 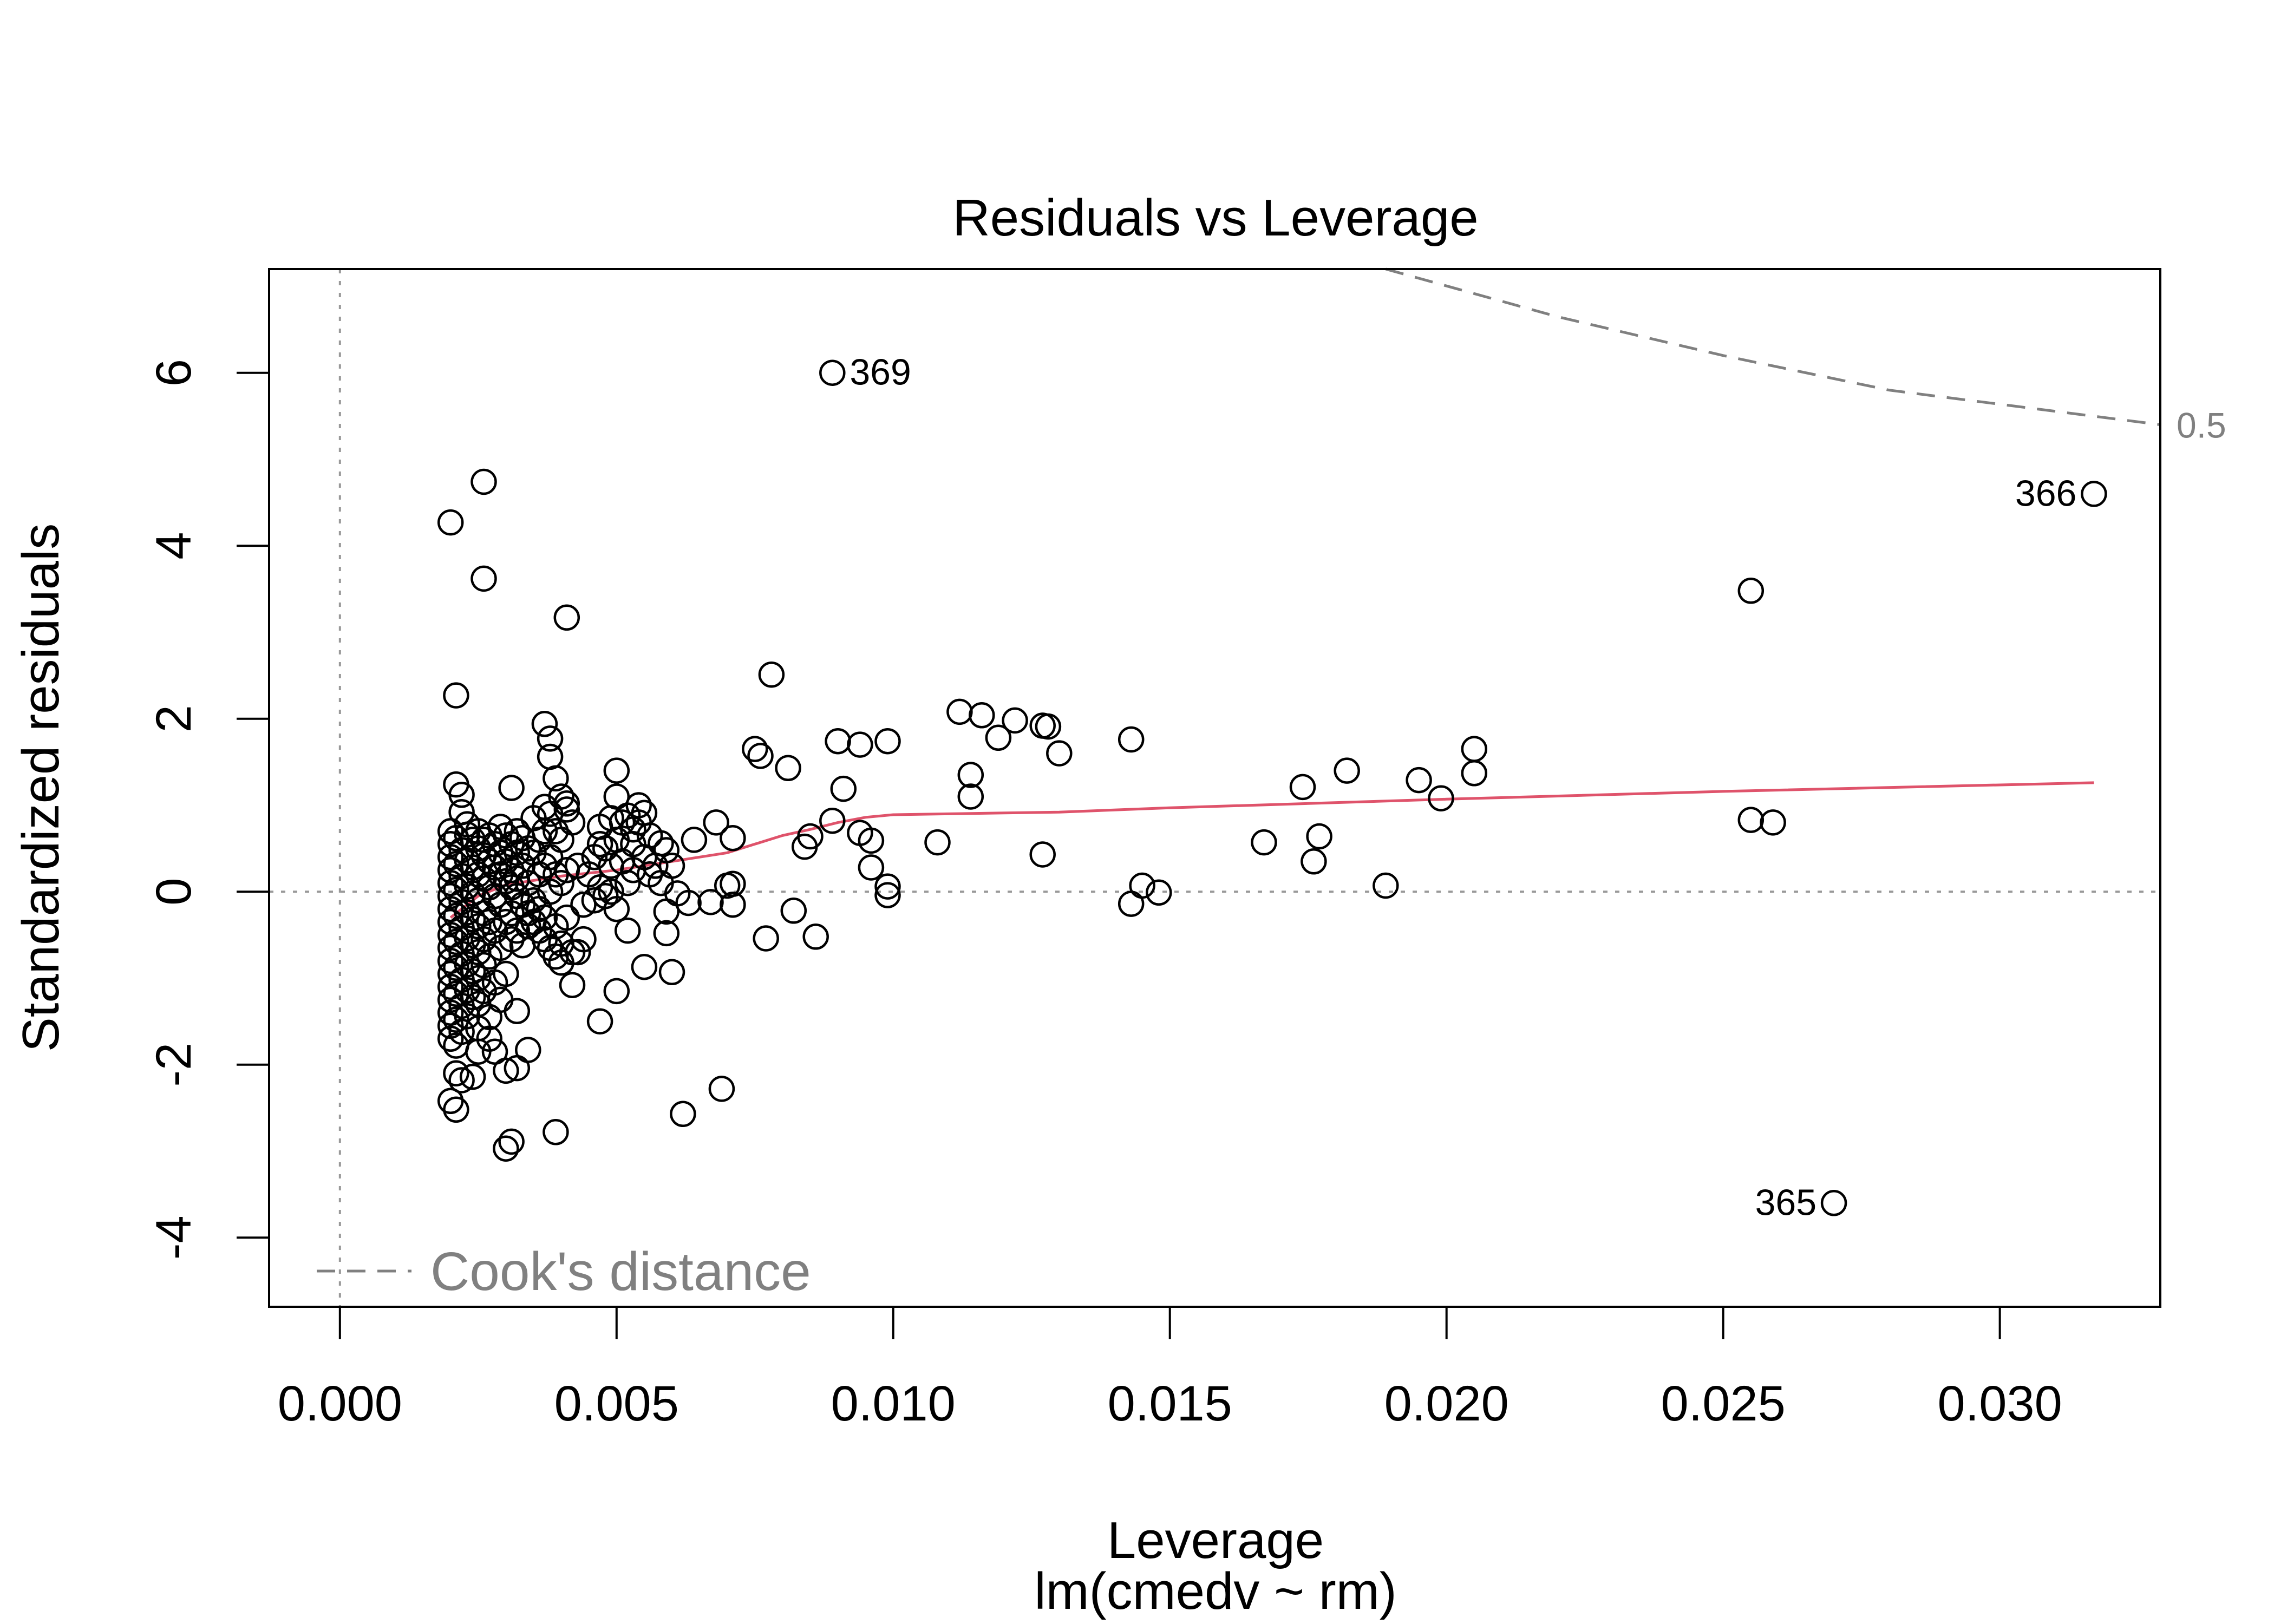 What do you see at coordinates (1773, 346) in the screenshot?
I see `cooks-distance-curve` at bounding box center [1773, 346].